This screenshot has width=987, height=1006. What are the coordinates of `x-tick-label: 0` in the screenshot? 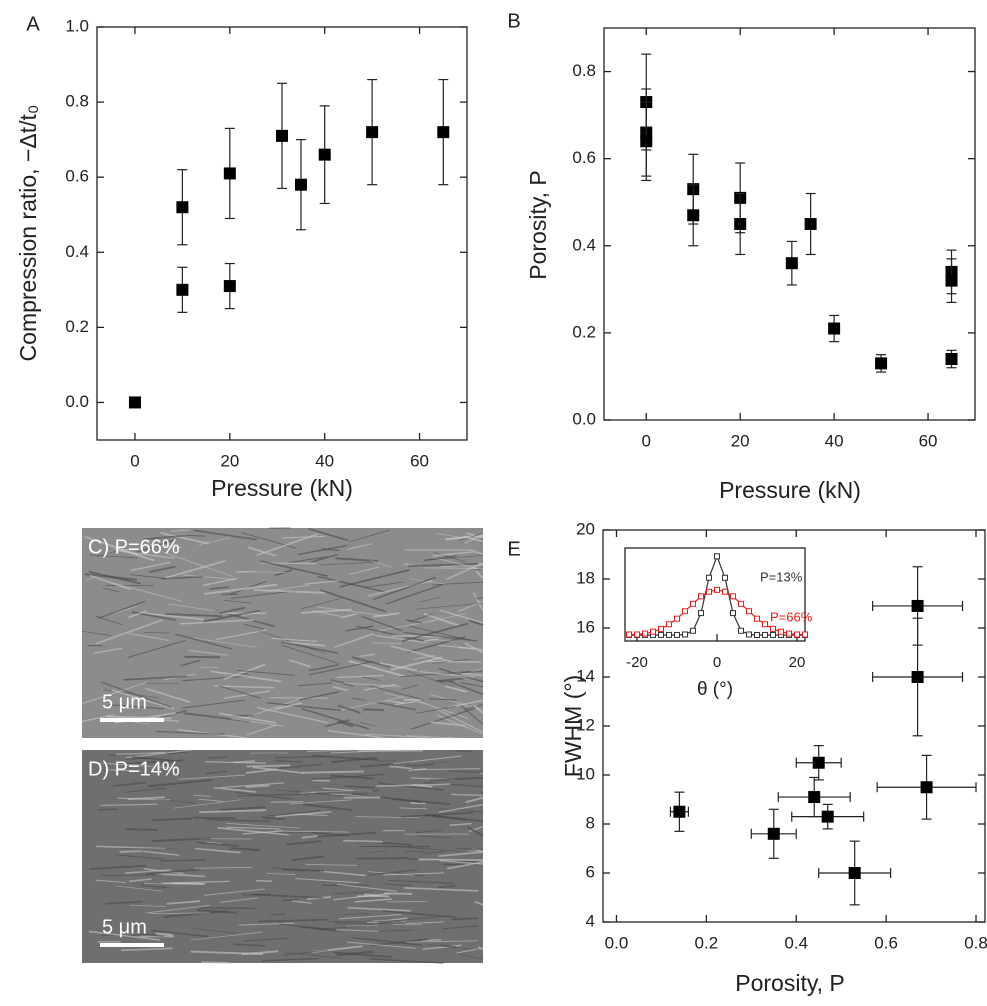 It's located at (134, 460).